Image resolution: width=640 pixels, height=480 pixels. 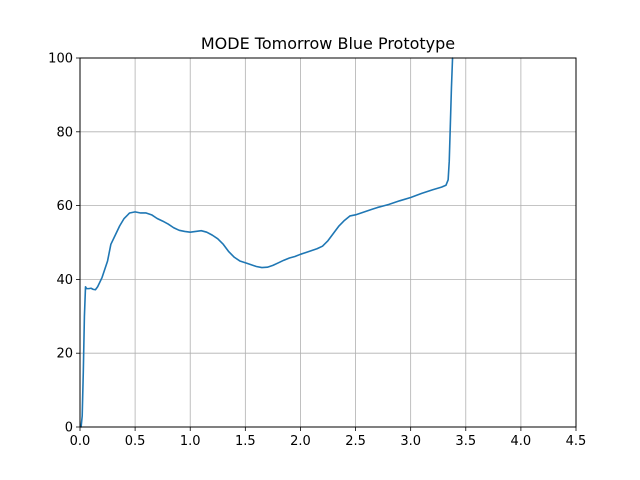 What do you see at coordinates (521, 441) in the screenshot?
I see `x-tick-label: 4.0` at bounding box center [521, 441].